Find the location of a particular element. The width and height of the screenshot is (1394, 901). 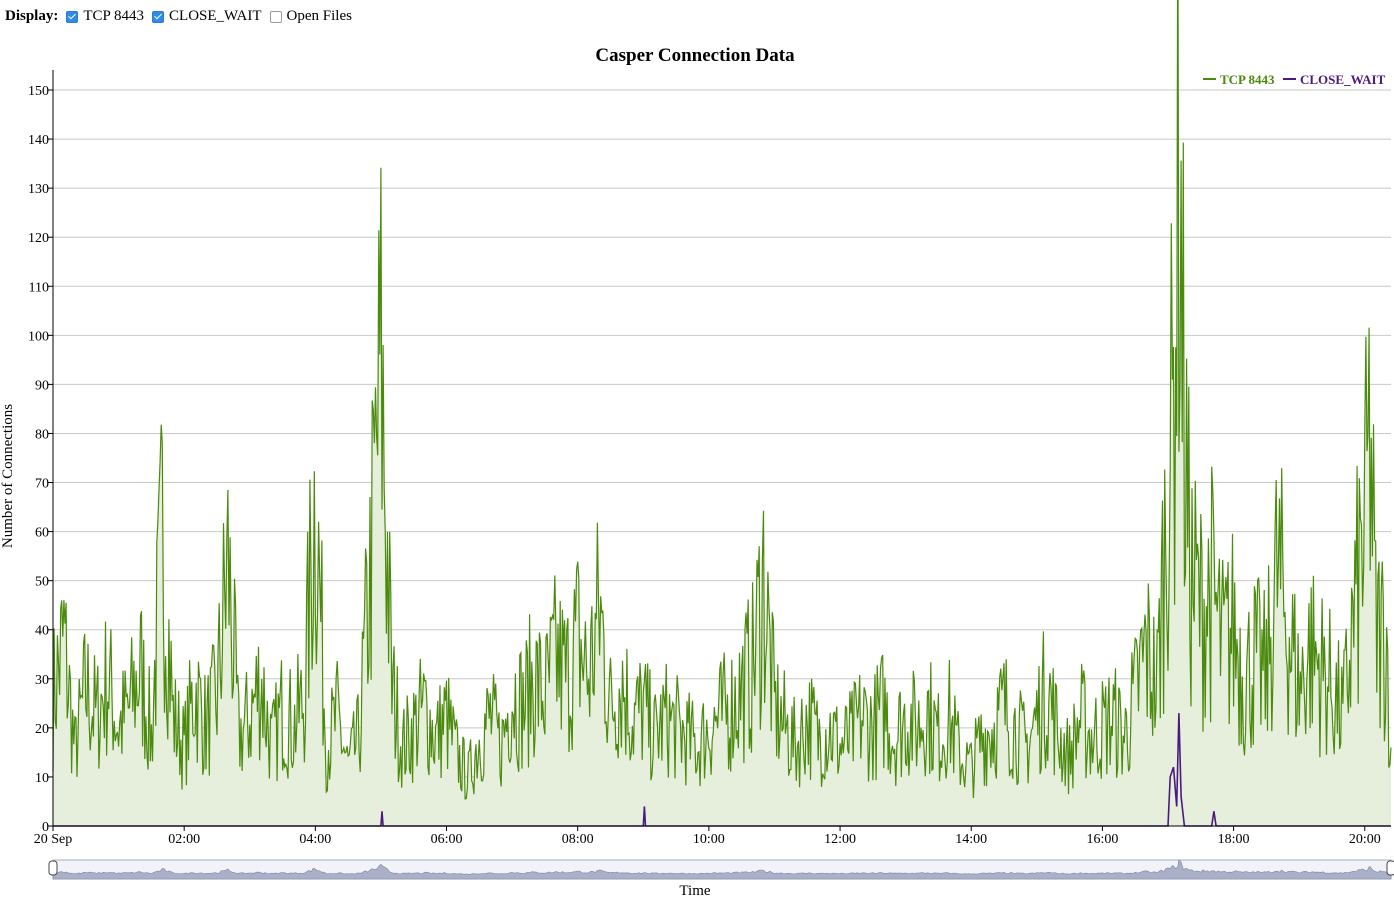

option-close-wait: CLOSE_WAIT is located at coordinates (206, 16).